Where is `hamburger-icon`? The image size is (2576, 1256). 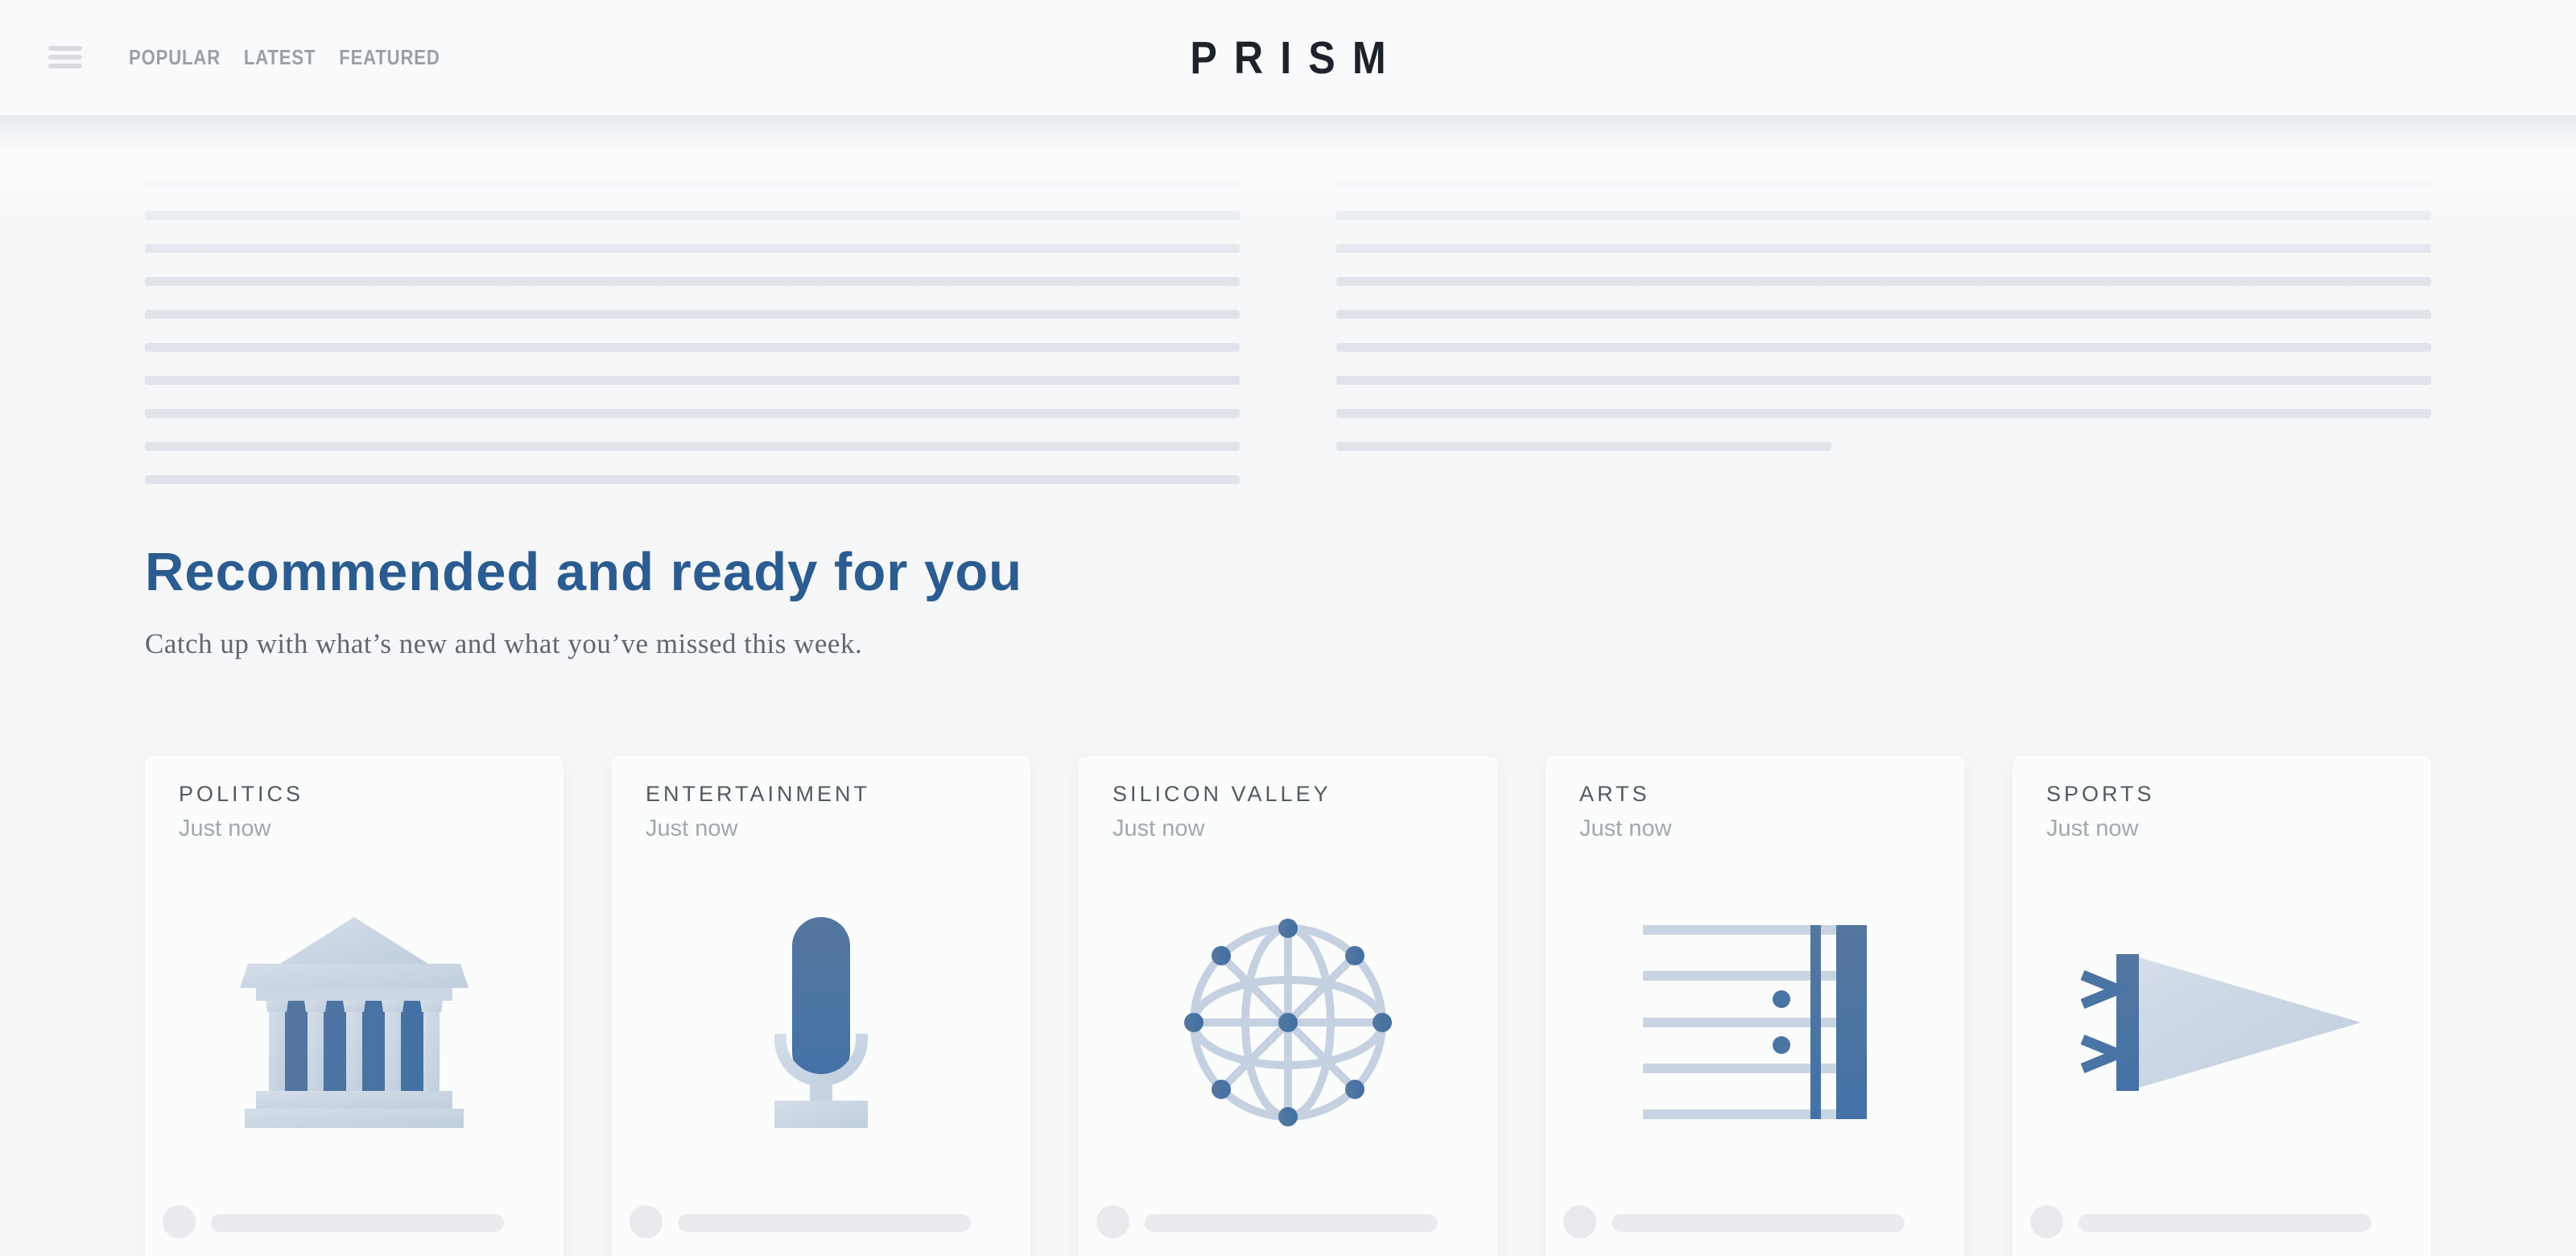 hamburger-icon is located at coordinates (65, 48).